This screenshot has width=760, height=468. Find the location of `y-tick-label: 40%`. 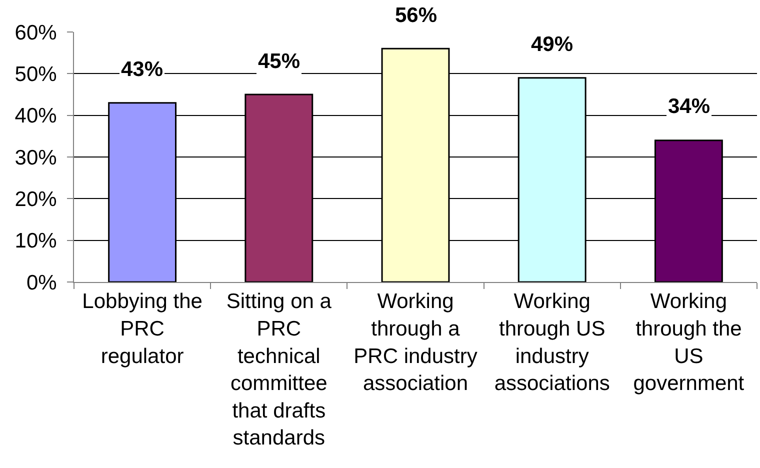

y-tick-label: 40% is located at coordinates (35, 116).